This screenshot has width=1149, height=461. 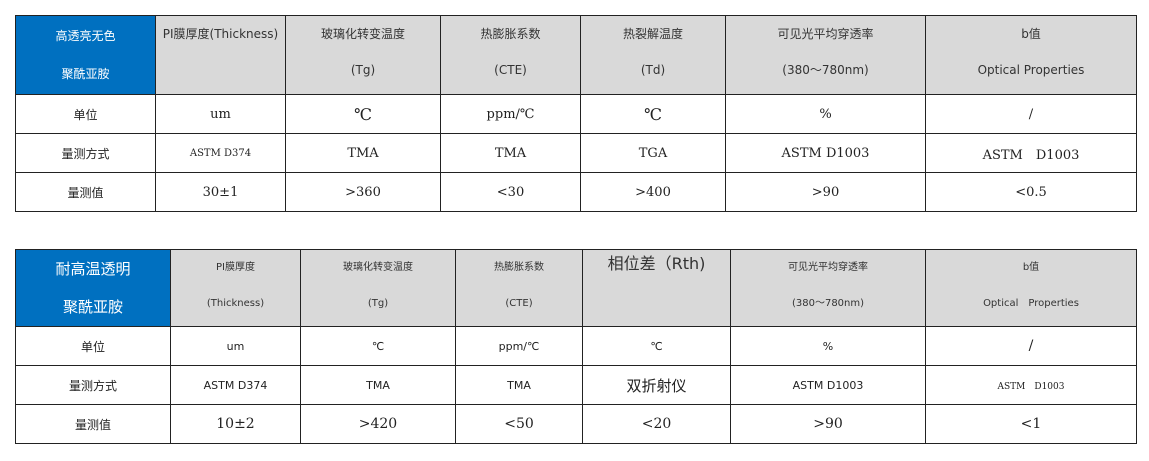 I want to click on cell: <30, so click(x=510, y=192).